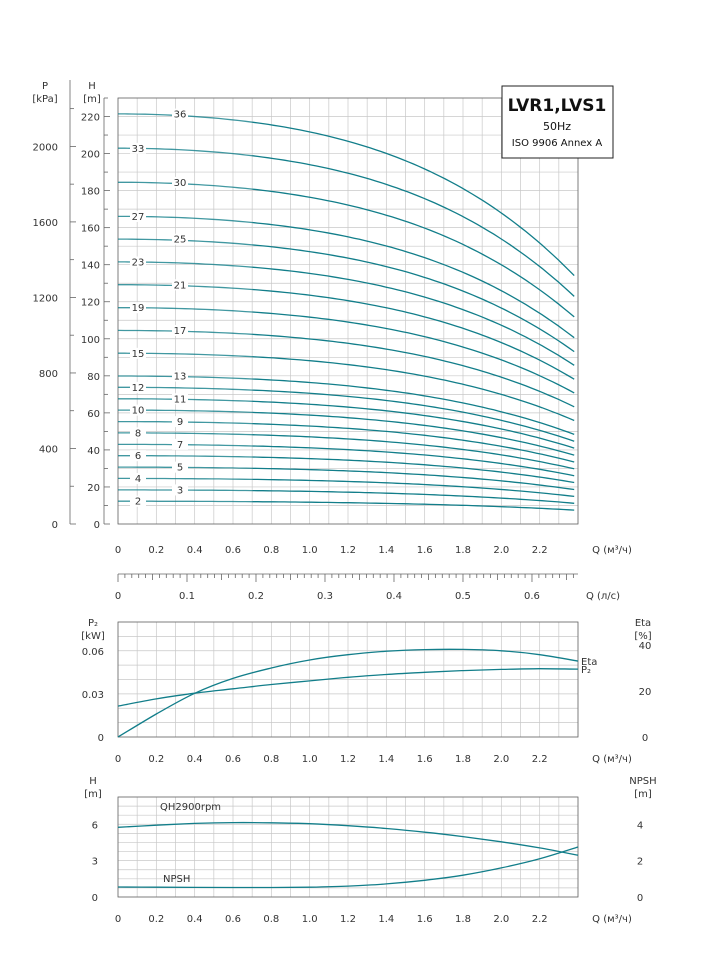 This screenshot has width=708, height=970. What do you see at coordinates (156, 759) in the screenshot?
I see `p2-x-tick-label: 0.2` at bounding box center [156, 759].